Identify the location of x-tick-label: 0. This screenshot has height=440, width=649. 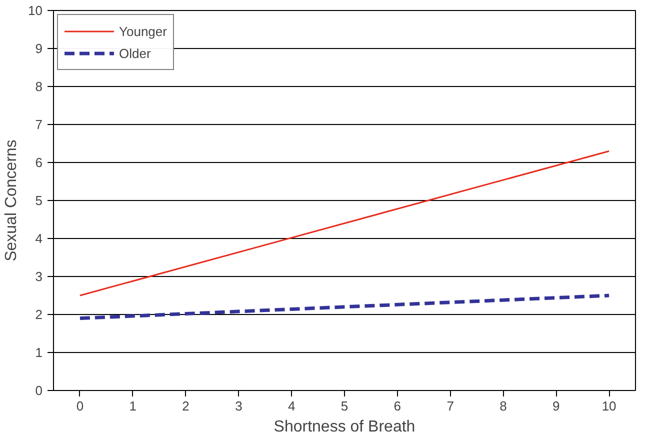
(80, 406).